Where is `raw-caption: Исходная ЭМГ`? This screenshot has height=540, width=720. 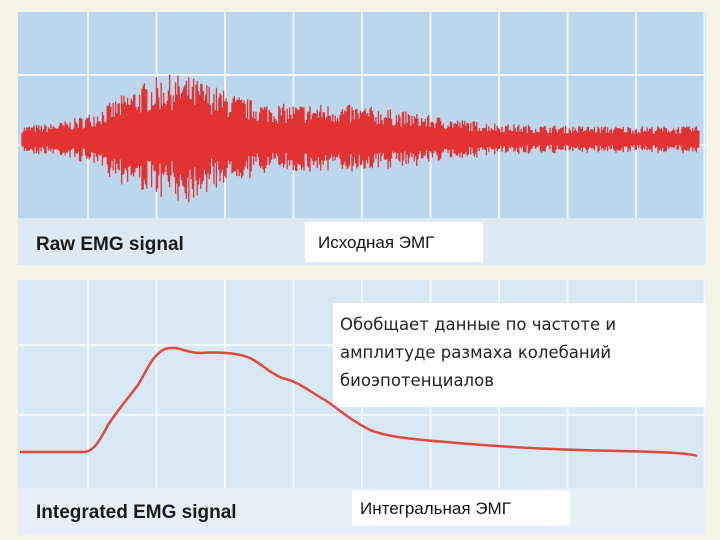 raw-caption: Исходная ЭМГ is located at coordinates (376, 242).